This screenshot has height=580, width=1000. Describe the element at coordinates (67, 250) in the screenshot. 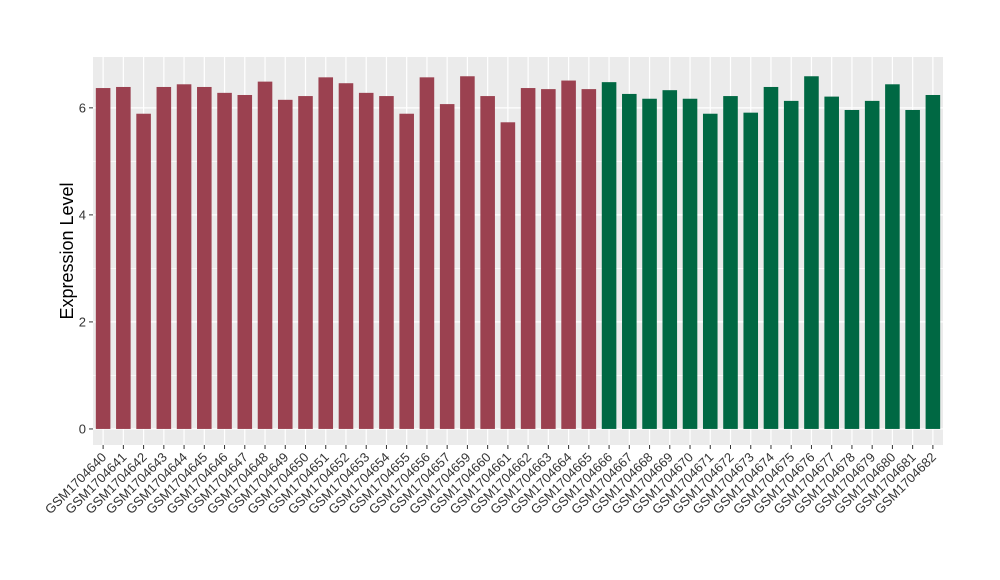

I see `y-axis-title: Expression Level` at that location.